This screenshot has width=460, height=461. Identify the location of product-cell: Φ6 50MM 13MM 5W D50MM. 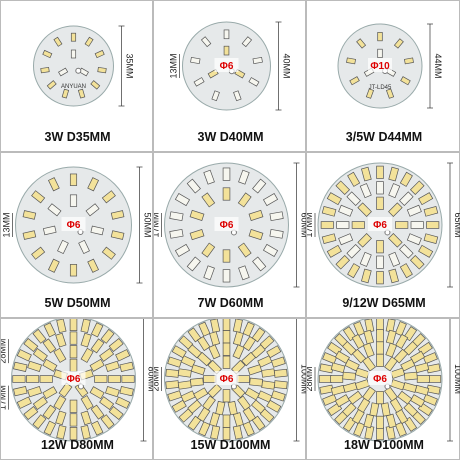
(76, 235).